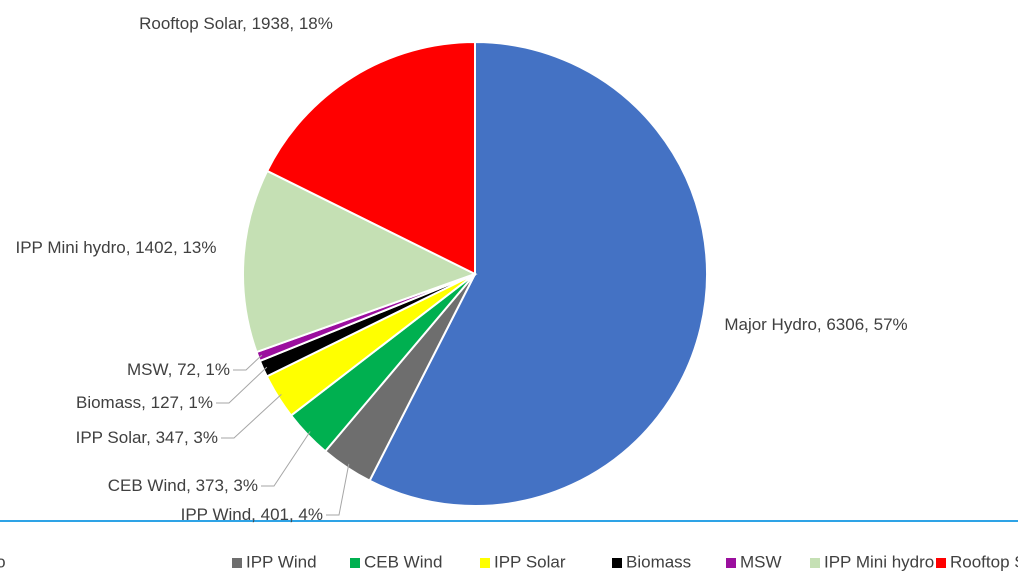 This screenshot has height=575, width=1018. What do you see at coordinates (761, 561) in the screenshot?
I see `legend-label: MSW` at bounding box center [761, 561].